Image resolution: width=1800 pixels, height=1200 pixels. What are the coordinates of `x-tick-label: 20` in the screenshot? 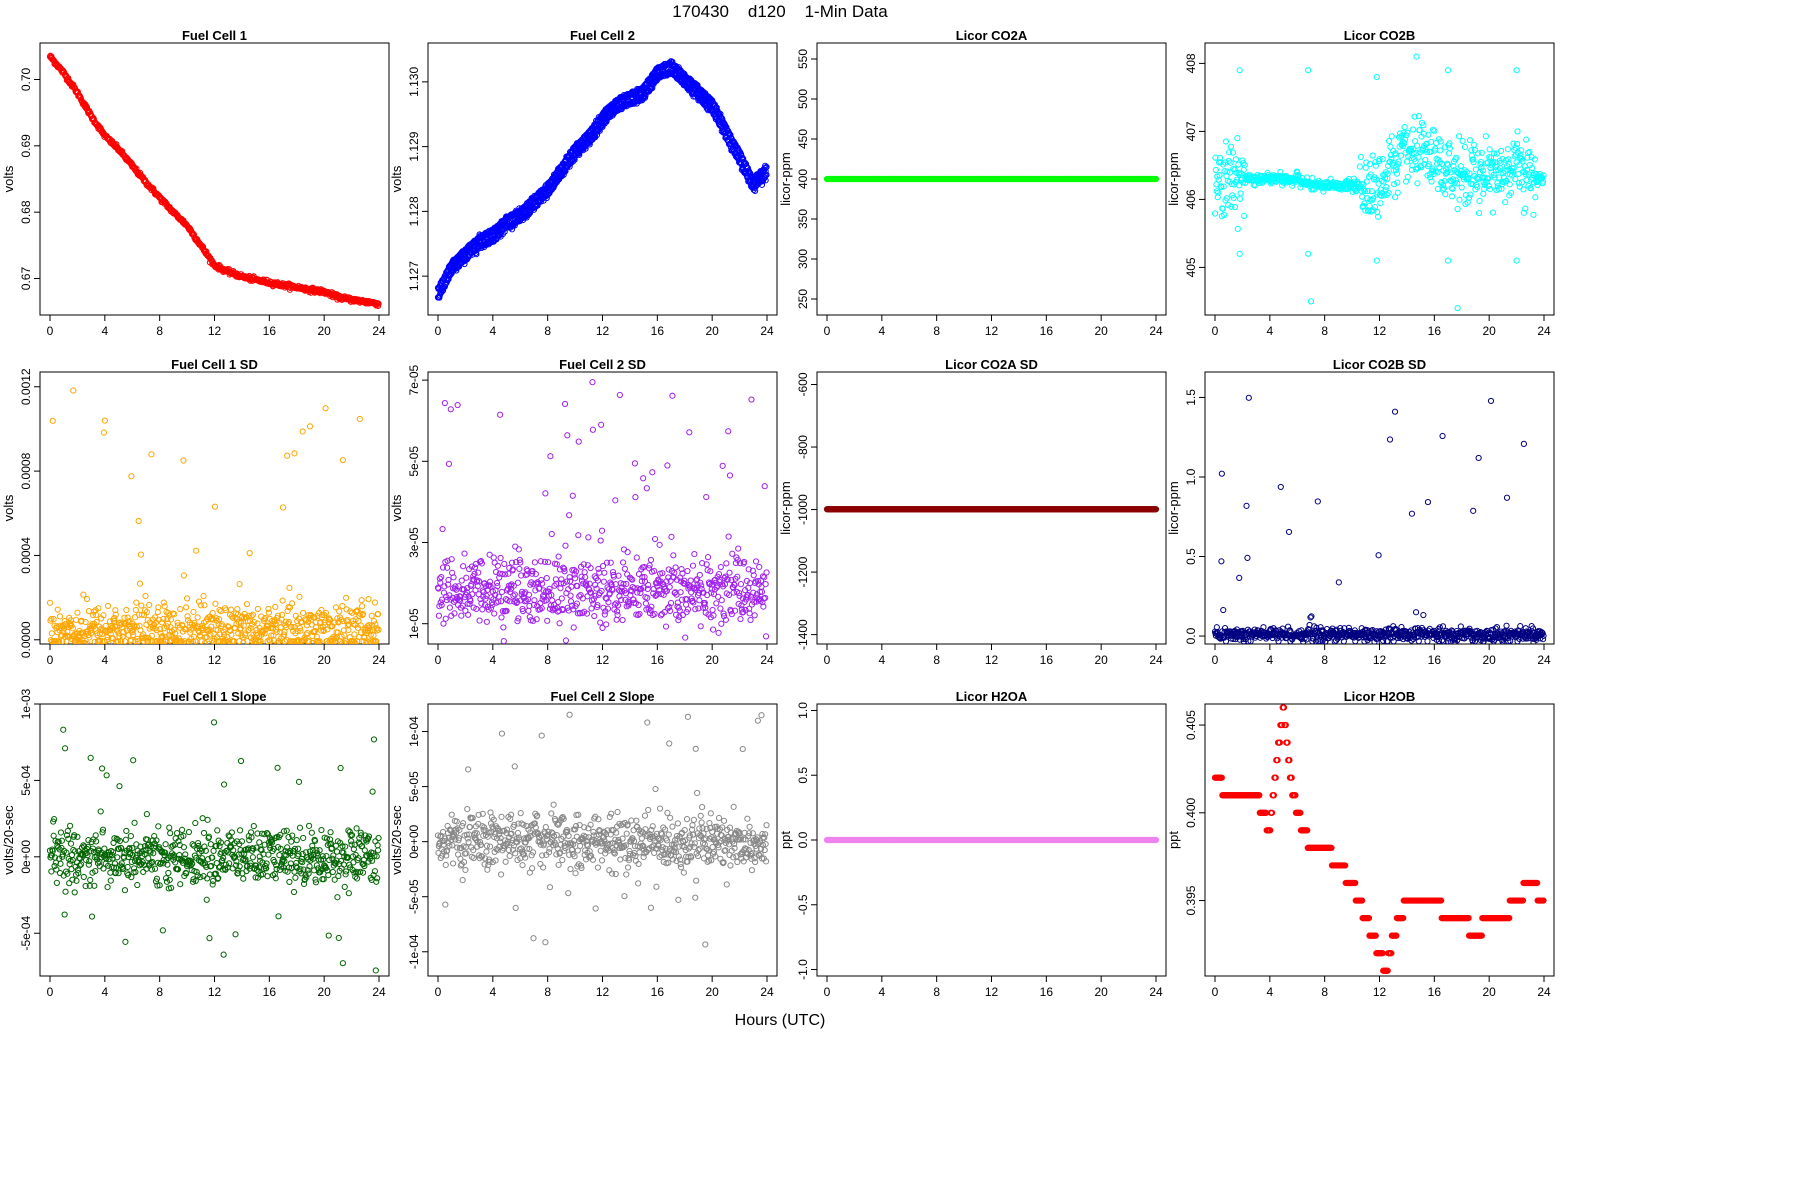 It's located at (1489, 331).